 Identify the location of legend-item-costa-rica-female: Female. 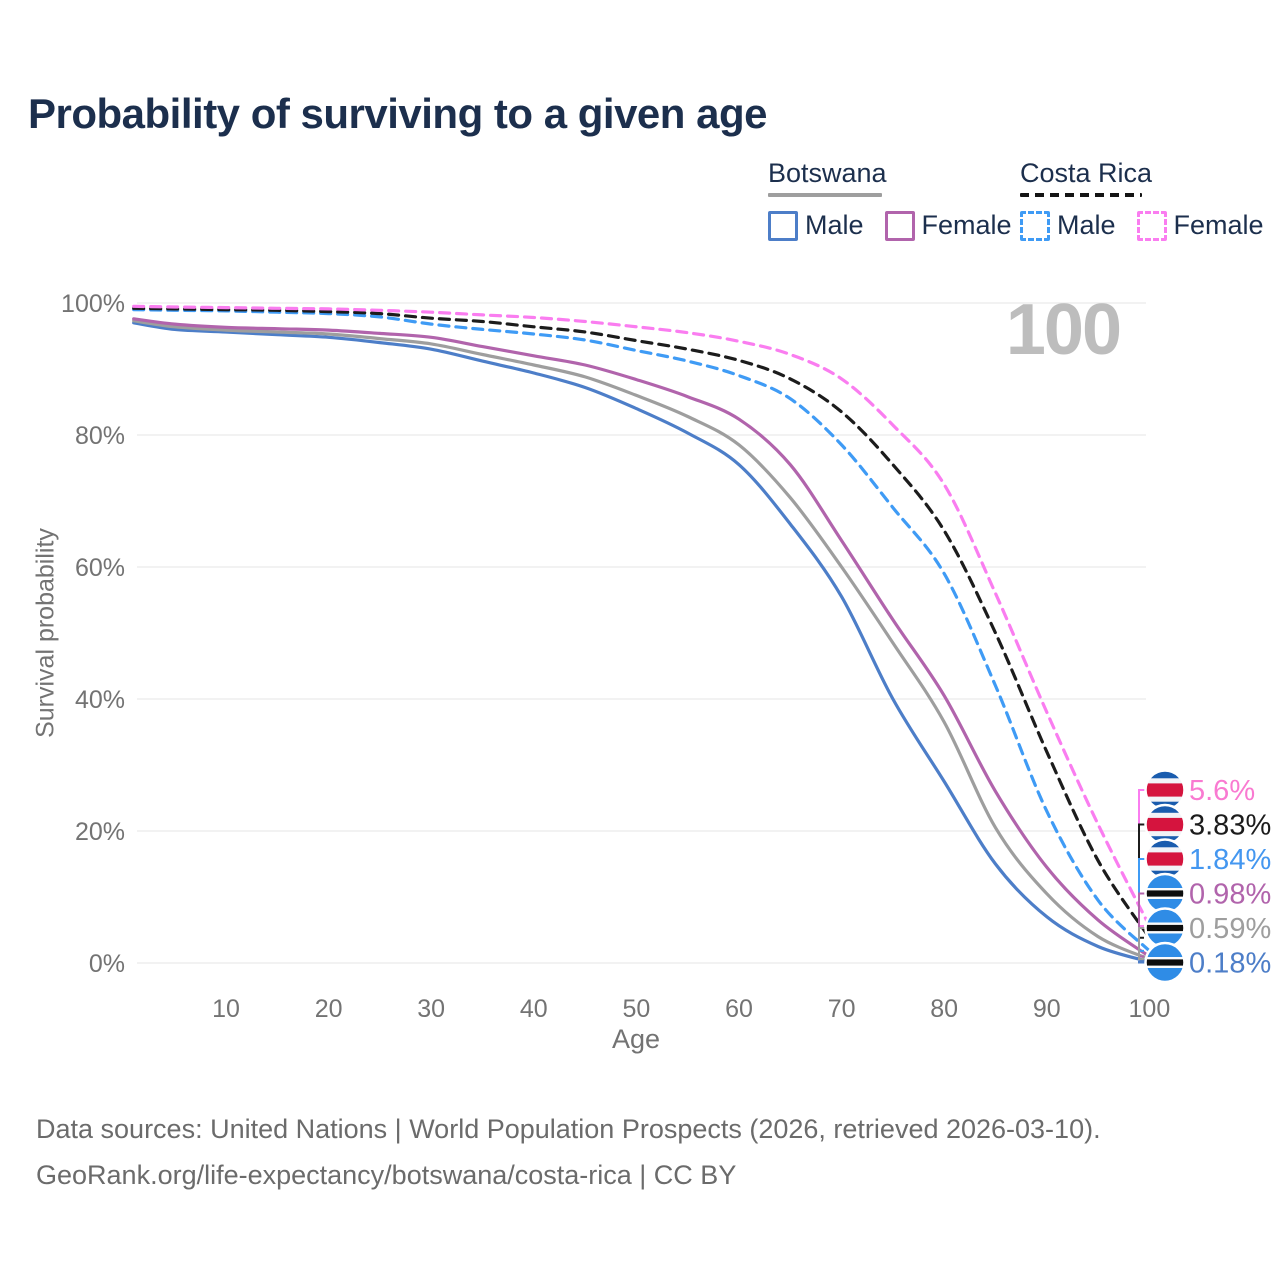
(1200, 225).